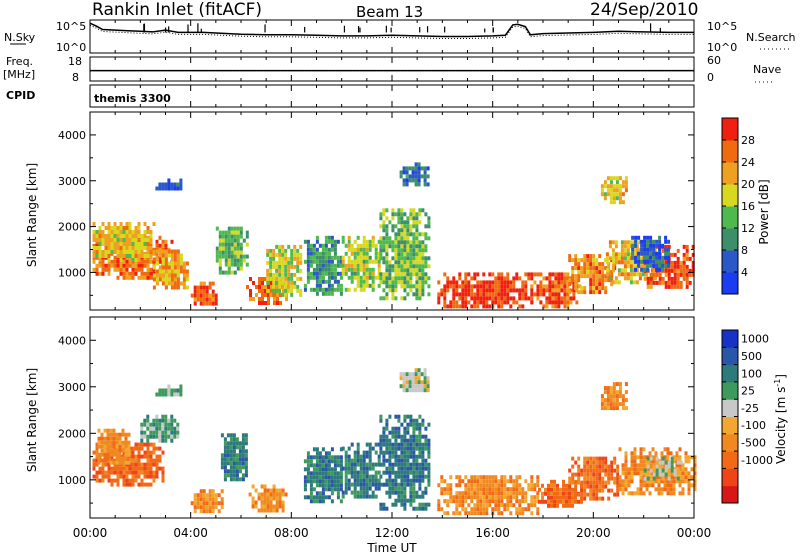 Image resolution: width=800 pixels, height=554 pixels. What do you see at coordinates (730, 195) in the screenshot?
I see `power-colorbar-swatch` at bounding box center [730, 195].